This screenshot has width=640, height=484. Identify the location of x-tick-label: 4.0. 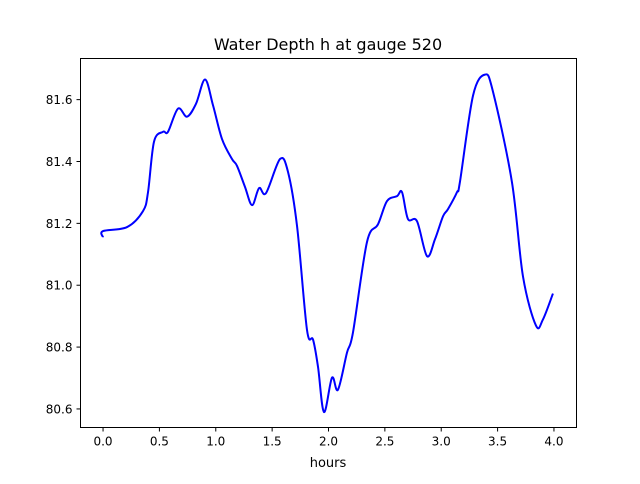
(553, 442).